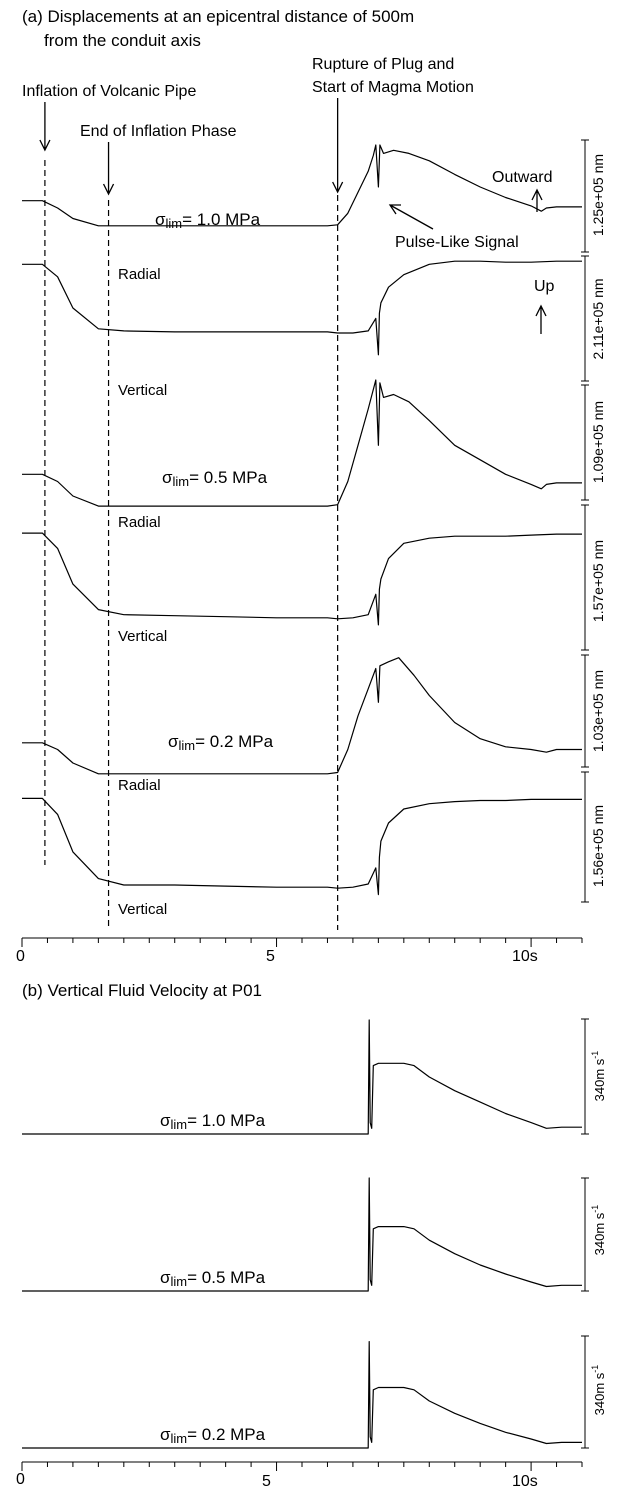 The width and height of the screenshot is (621, 1491). Describe the element at coordinates (457, 242) in the screenshot. I see `annotation-pulse: Pulse-Like Signal` at that location.